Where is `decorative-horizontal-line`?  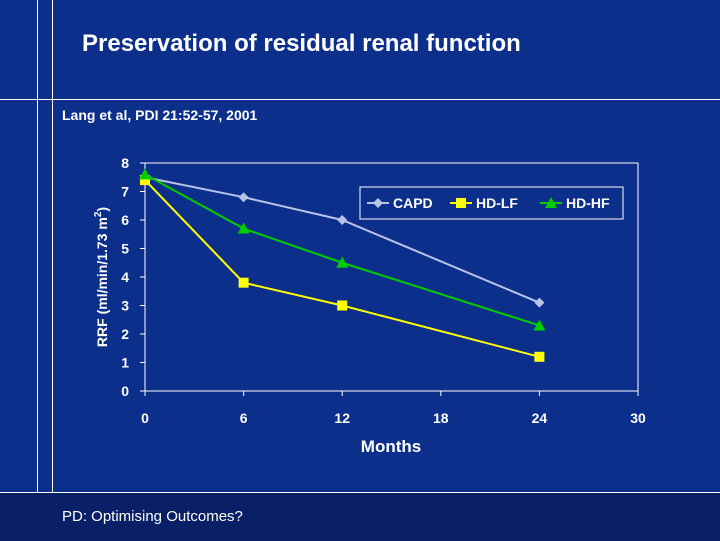
decorative-horizontal-line is located at coordinates (360, 99).